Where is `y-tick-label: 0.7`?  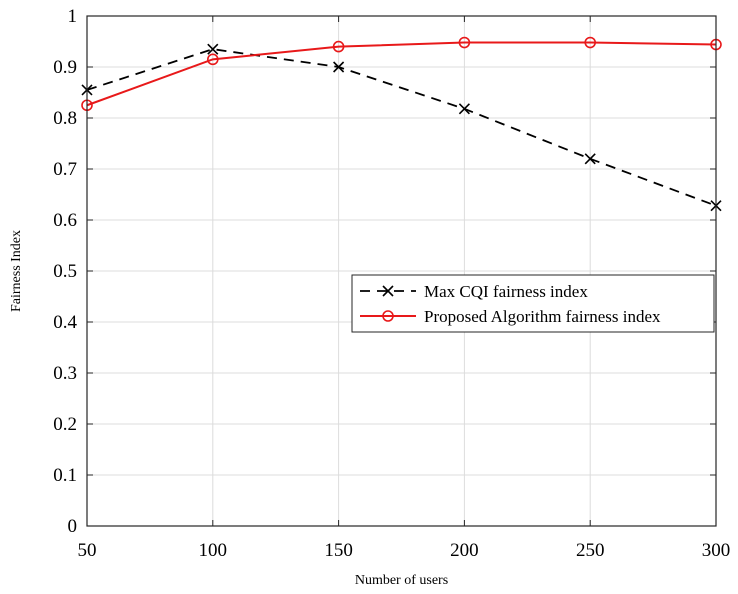
y-tick-label: 0.7 is located at coordinates (65, 169).